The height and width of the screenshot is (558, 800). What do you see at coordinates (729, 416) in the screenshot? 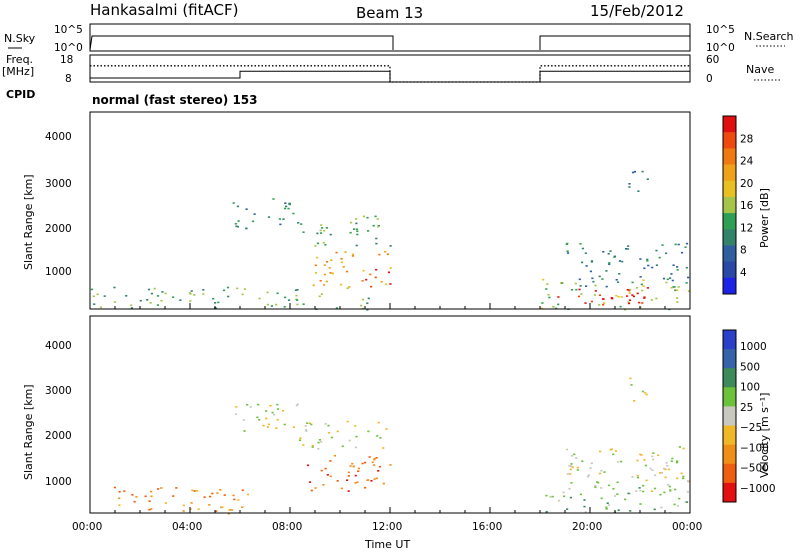
I see `velocity-colorbar-swatch` at bounding box center [729, 416].